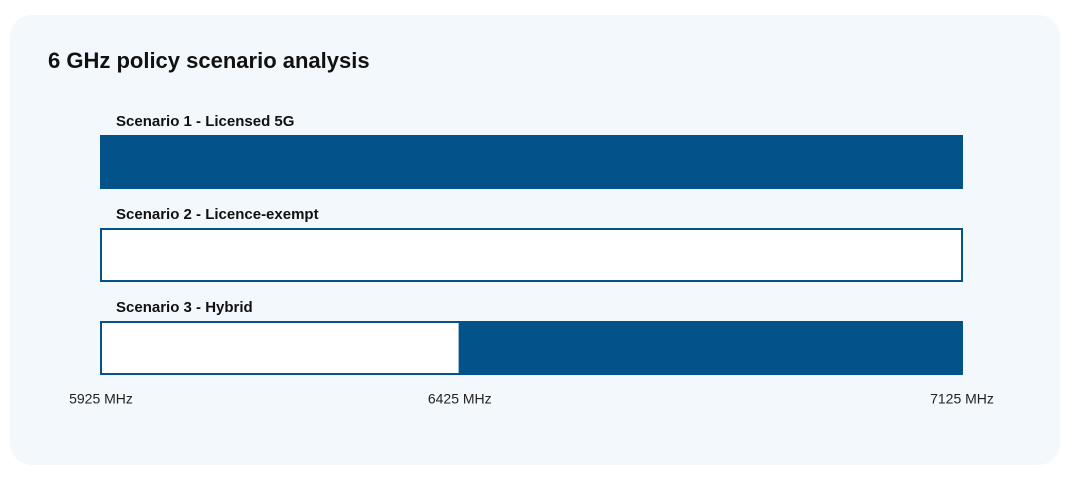 This screenshot has width=1080, height=478. What do you see at coordinates (205, 121) in the screenshot?
I see `scenario-label: Scenario 1 - Licensed 5G` at bounding box center [205, 121].